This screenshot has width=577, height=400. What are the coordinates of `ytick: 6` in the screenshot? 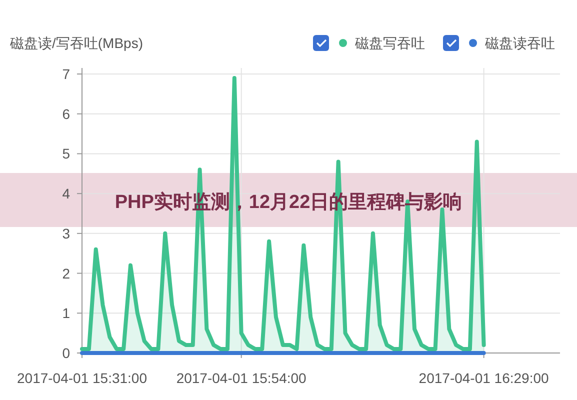 It's located at (66, 114).